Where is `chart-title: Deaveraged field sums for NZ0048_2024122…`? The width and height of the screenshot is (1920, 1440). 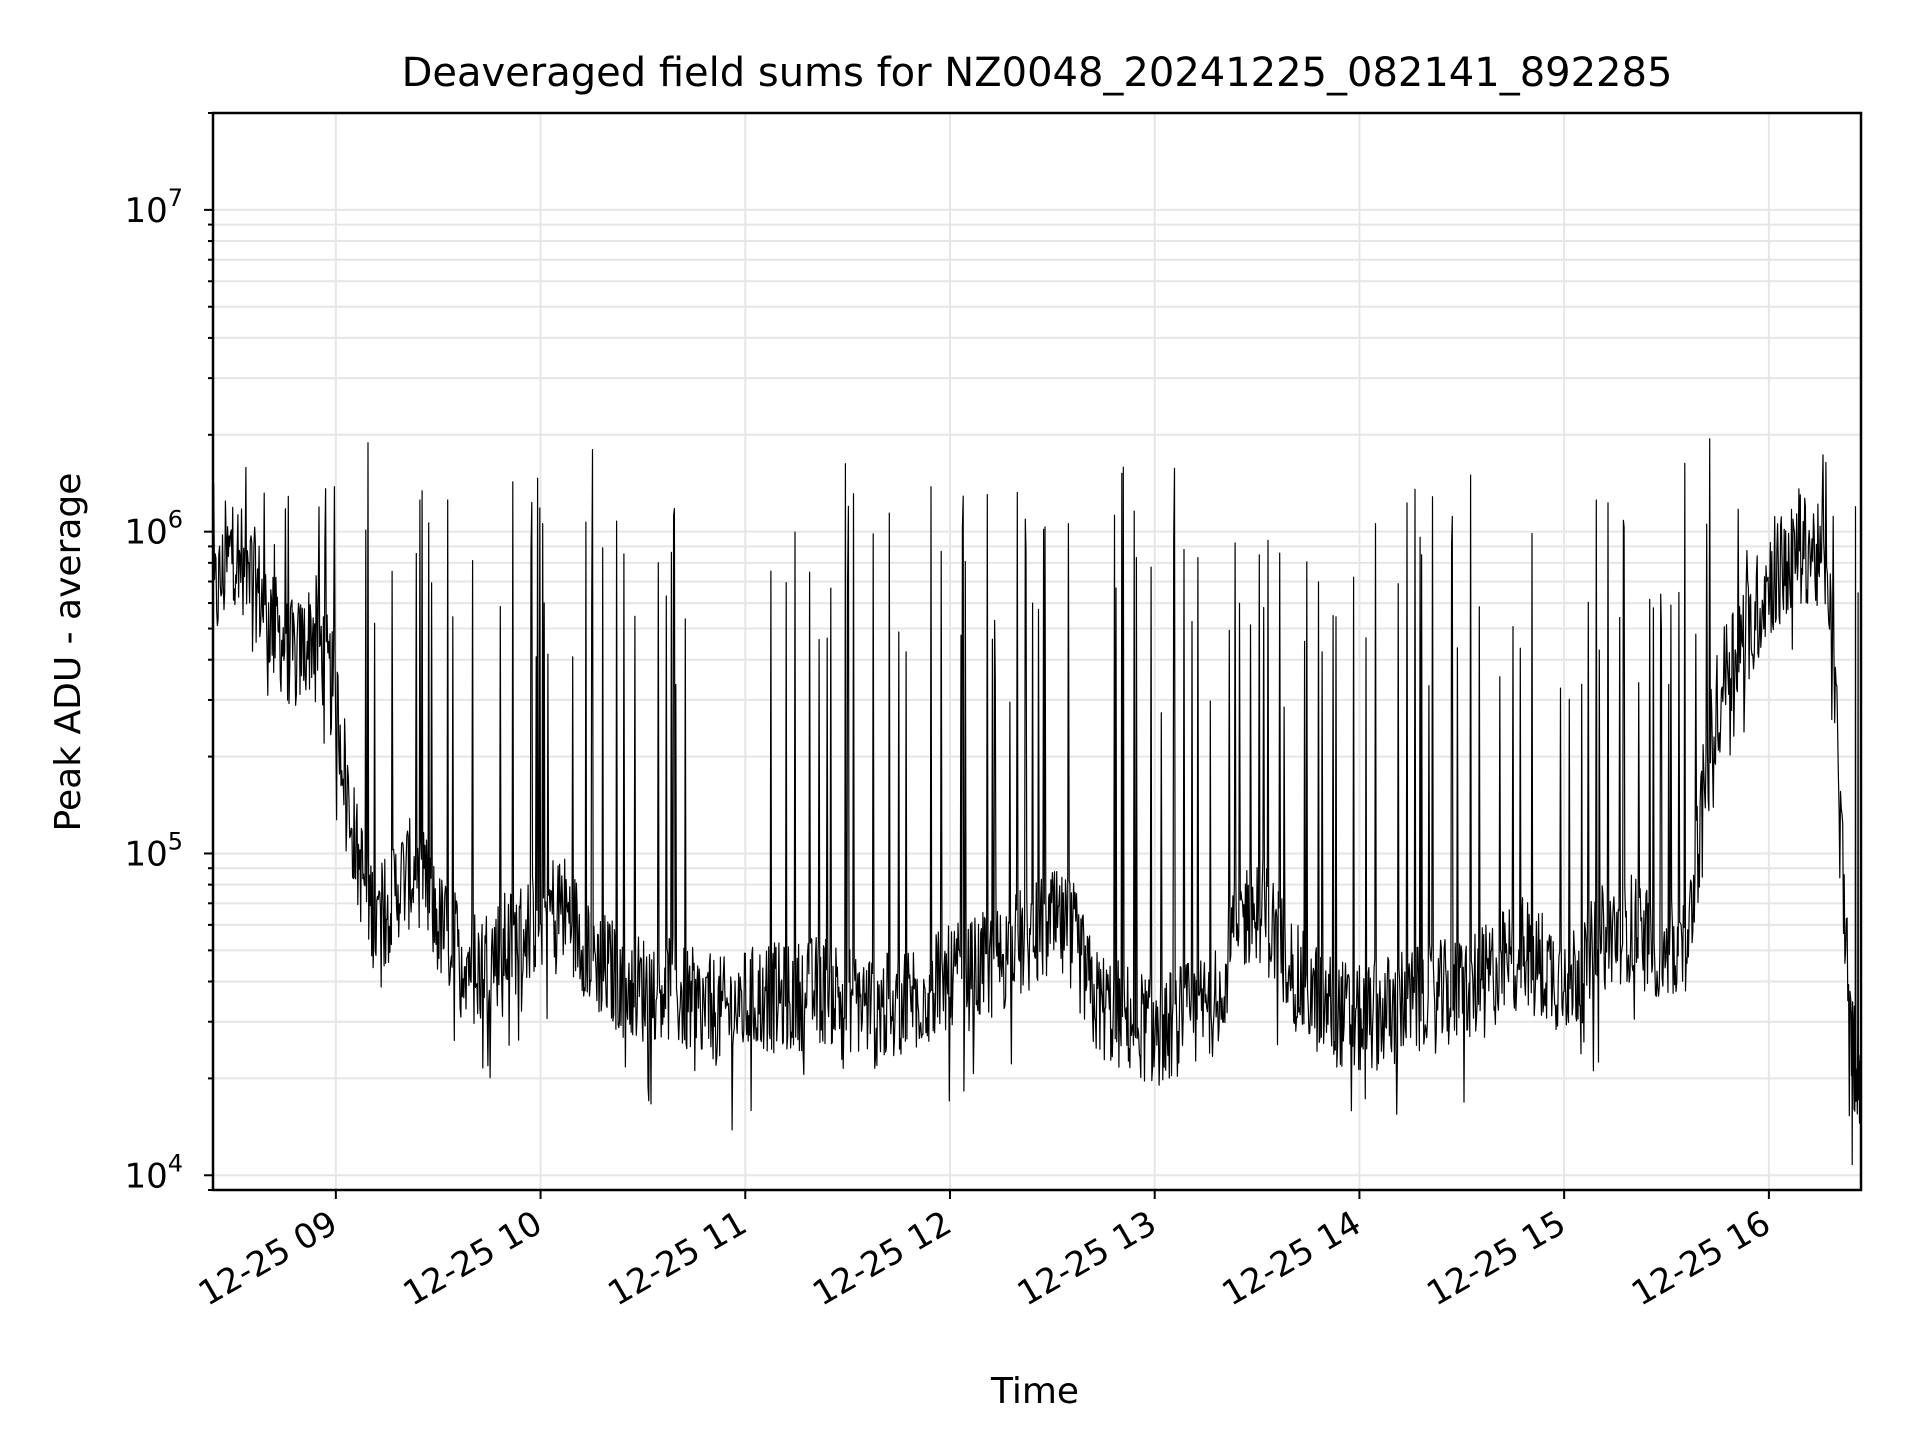 chart-title: Deaveraged field sums for NZ0048_2024122… is located at coordinates (1037, 73).